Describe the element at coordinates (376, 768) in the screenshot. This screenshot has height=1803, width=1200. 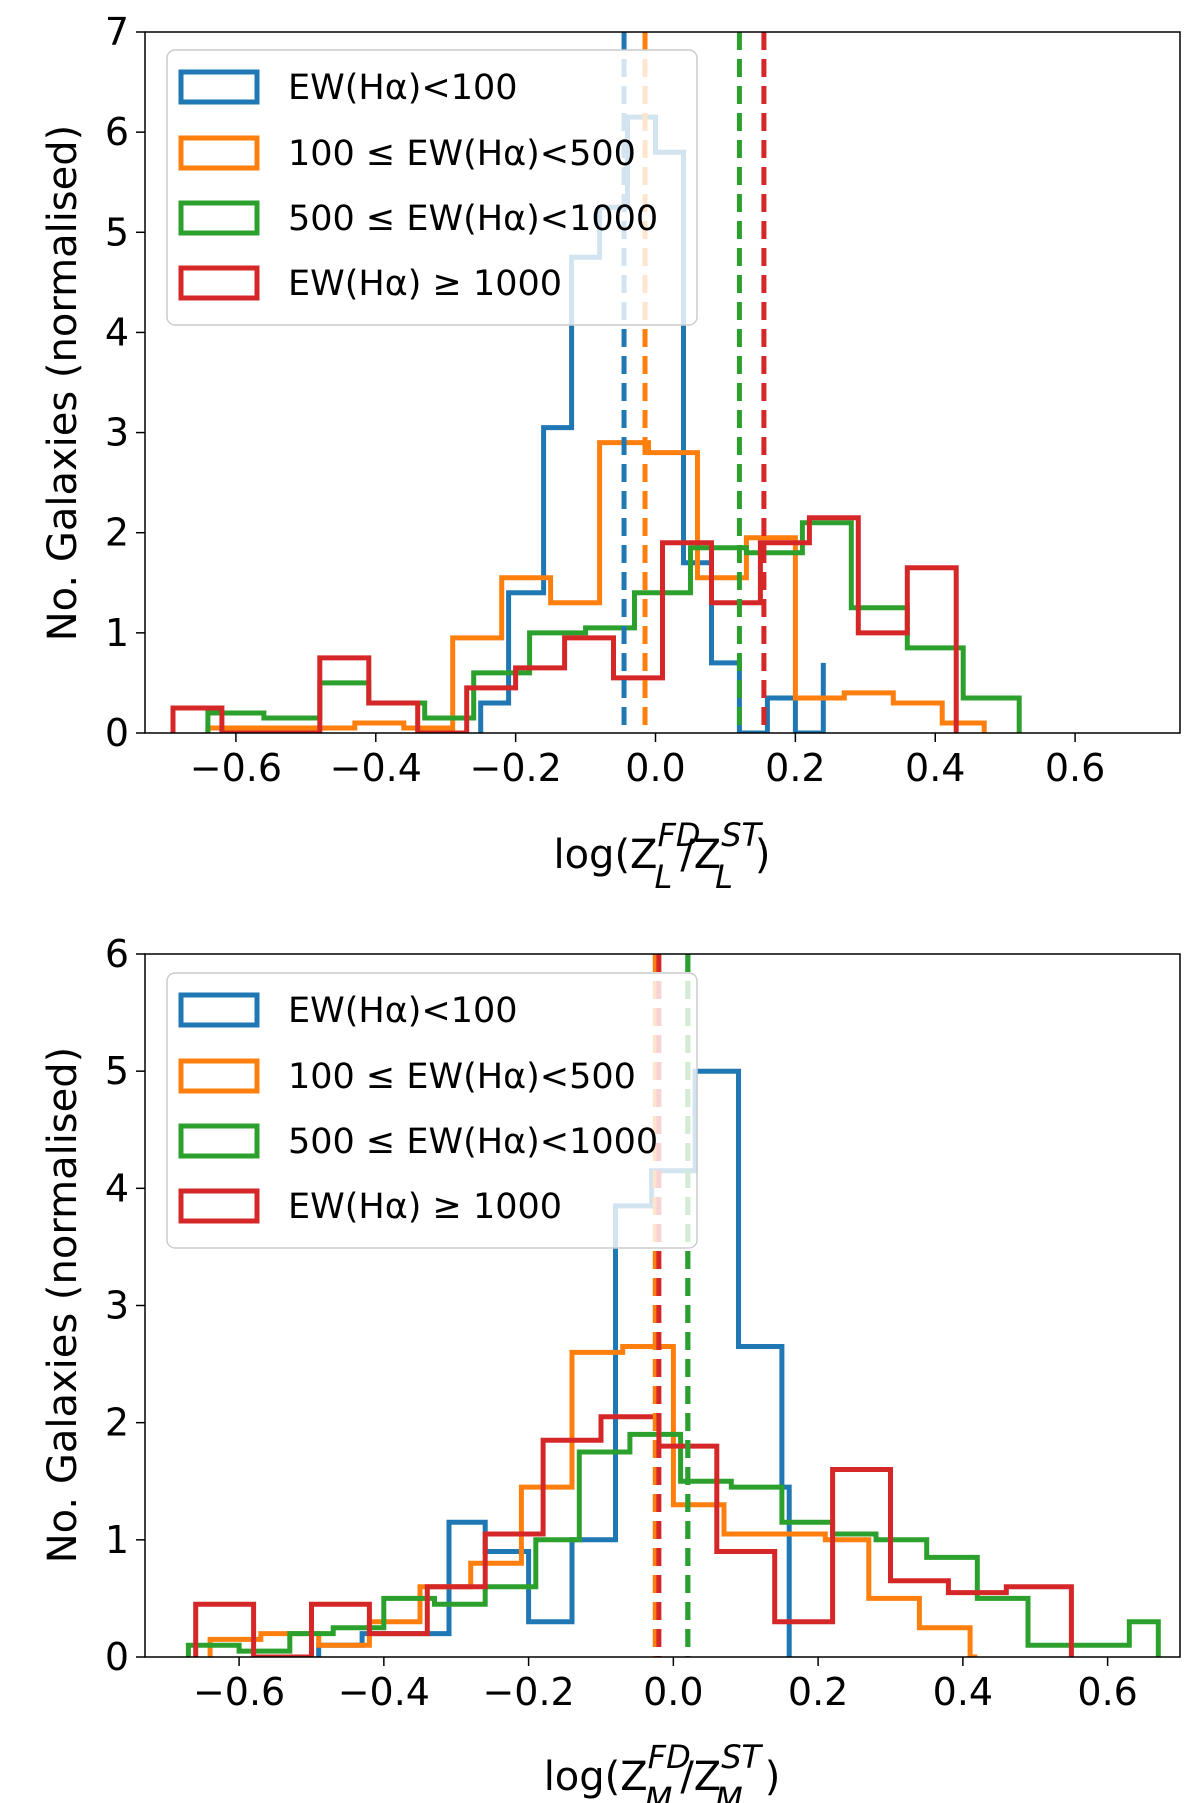
I see `top-xtick-label: −0.4` at that location.